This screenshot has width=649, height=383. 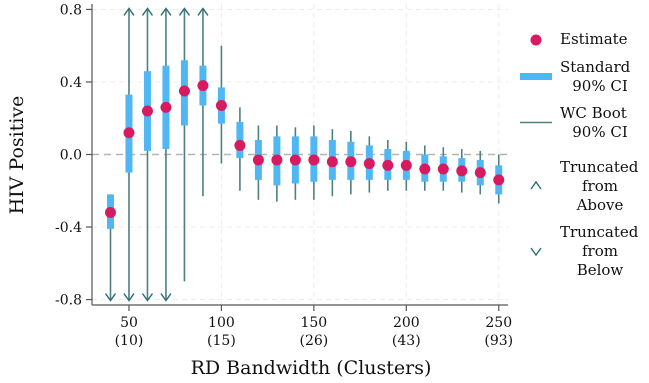 I want to click on x-tick-sublabel: (43), so click(x=406, y=341).